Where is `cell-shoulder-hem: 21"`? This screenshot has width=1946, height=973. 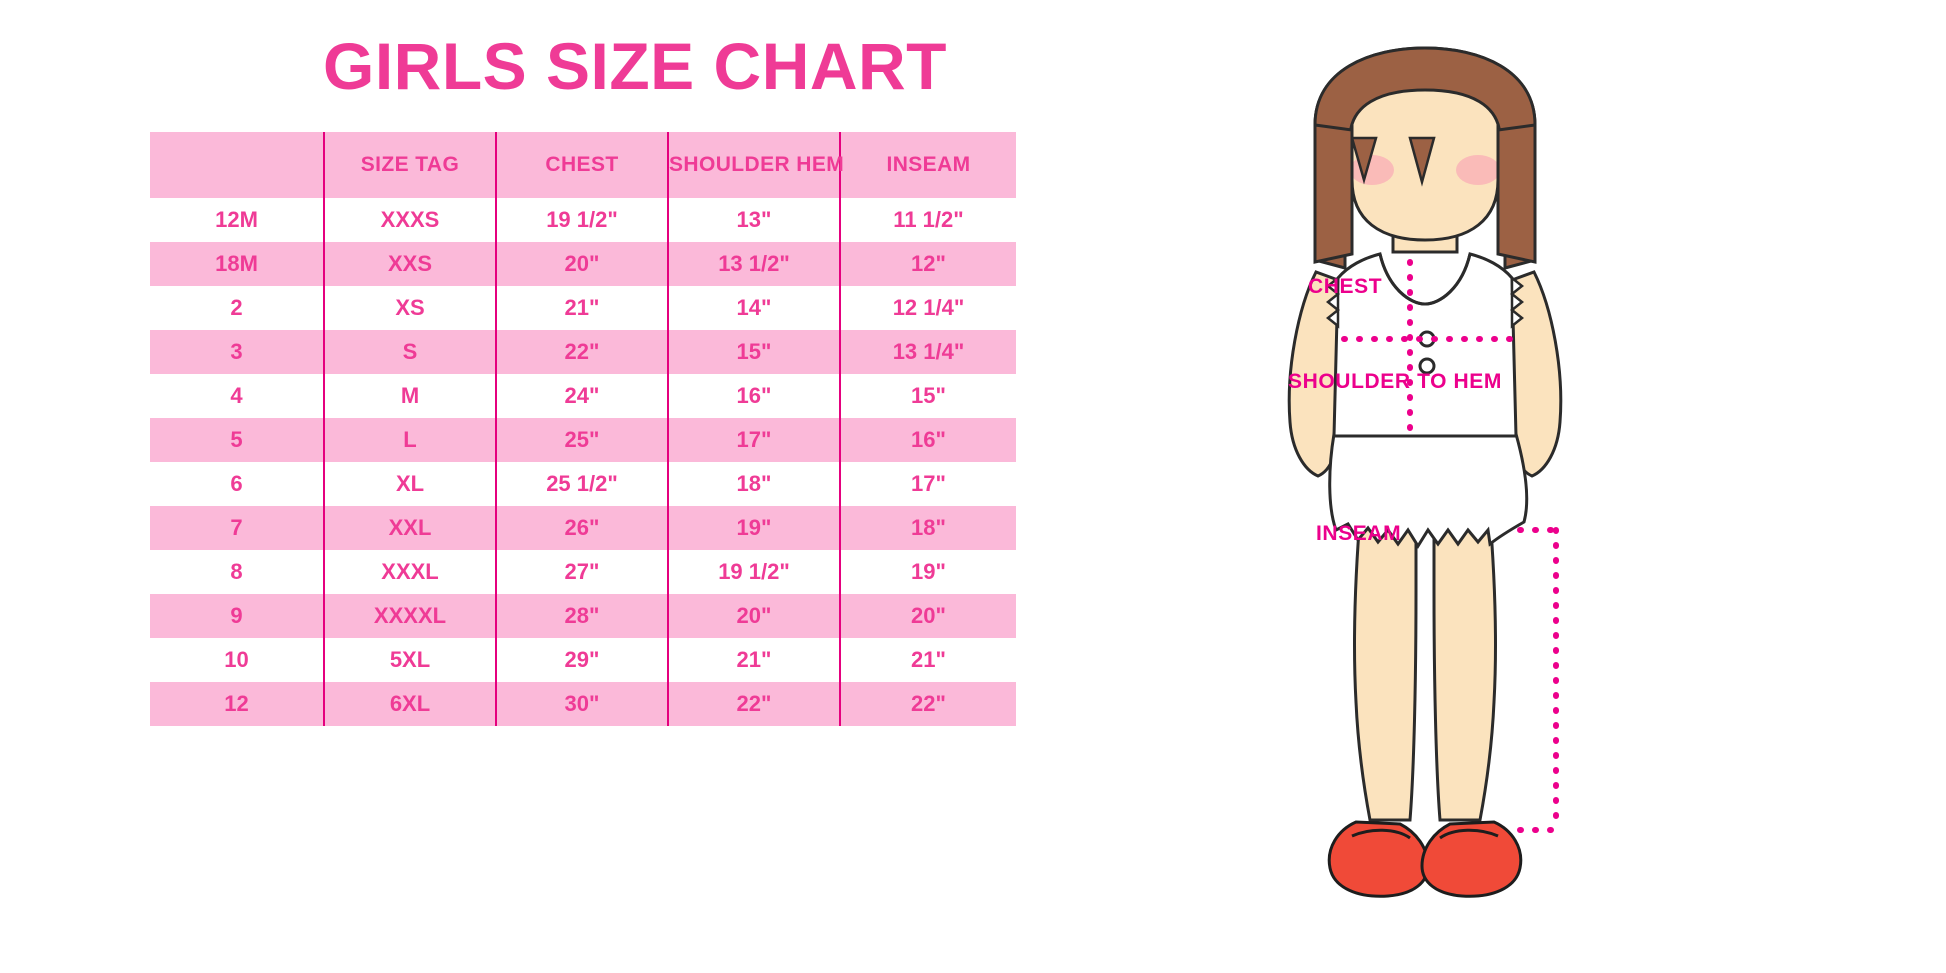
cell-shoulder-hem: 21" is located at coordinates (753, 660).